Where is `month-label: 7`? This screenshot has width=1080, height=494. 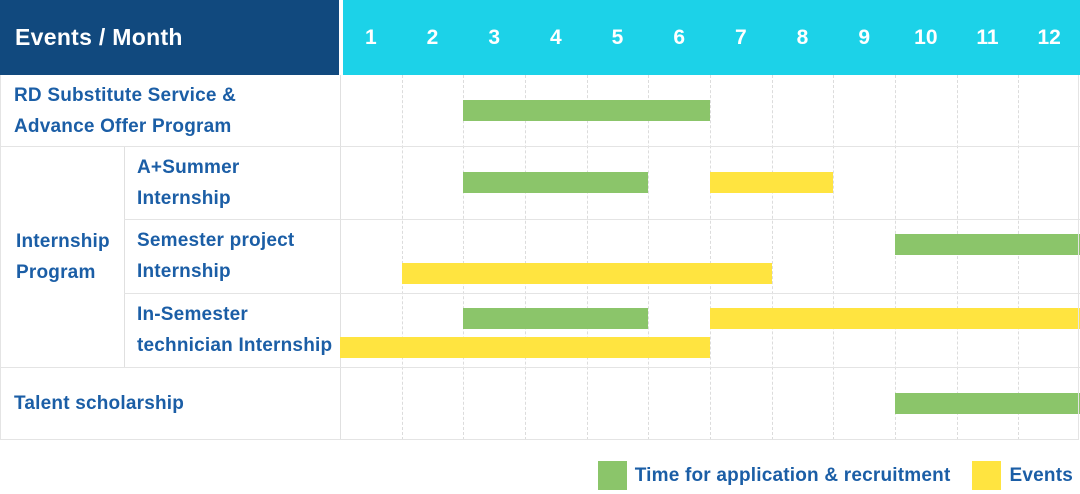
month-label: 7 is located at coordinates (740, 37).